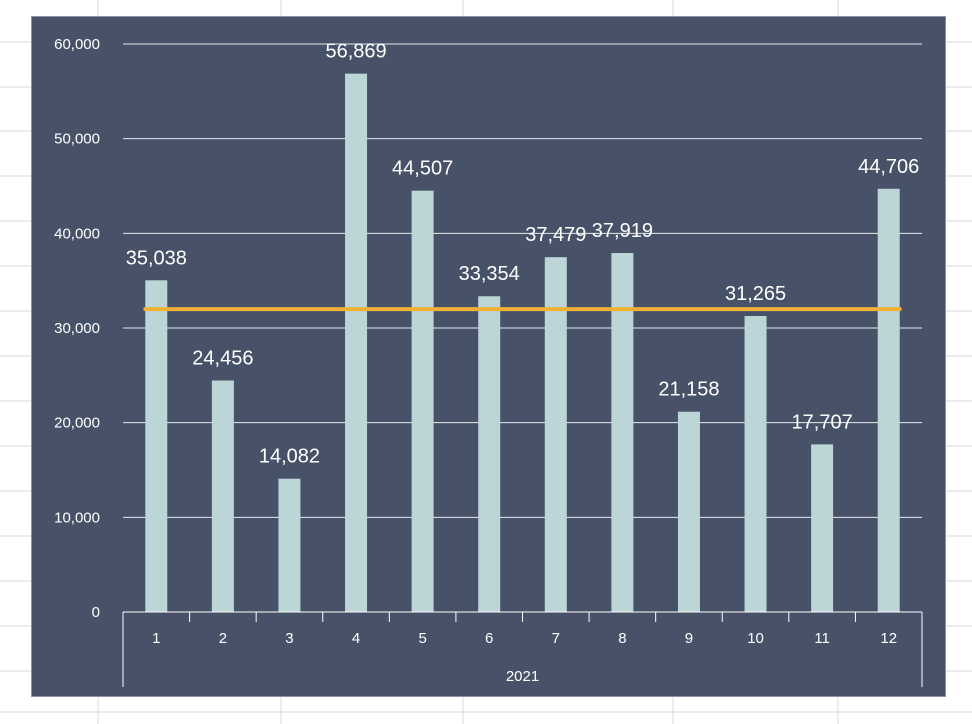  What do you see at coordinates (356, 638) in the screenshot?
I see `x-tick-label: 4` at bounding box center [356, 638].